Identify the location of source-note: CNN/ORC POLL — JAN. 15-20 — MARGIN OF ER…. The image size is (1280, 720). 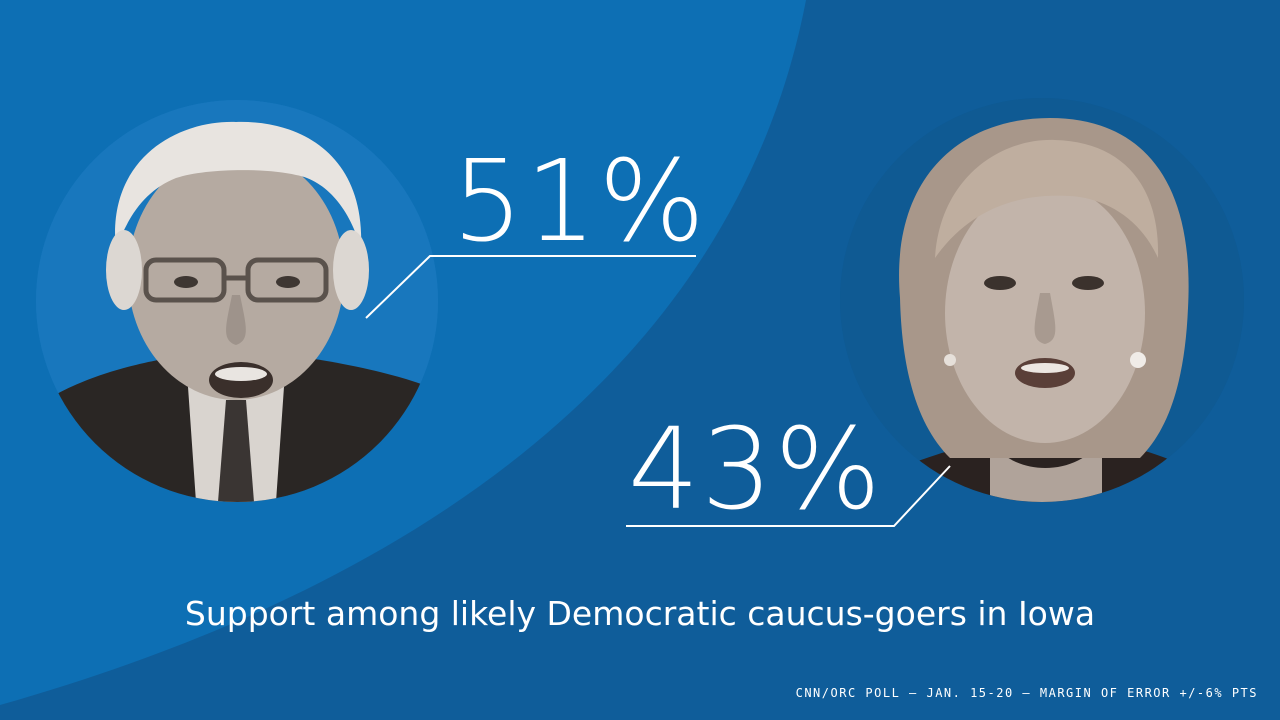
(1026, 693).